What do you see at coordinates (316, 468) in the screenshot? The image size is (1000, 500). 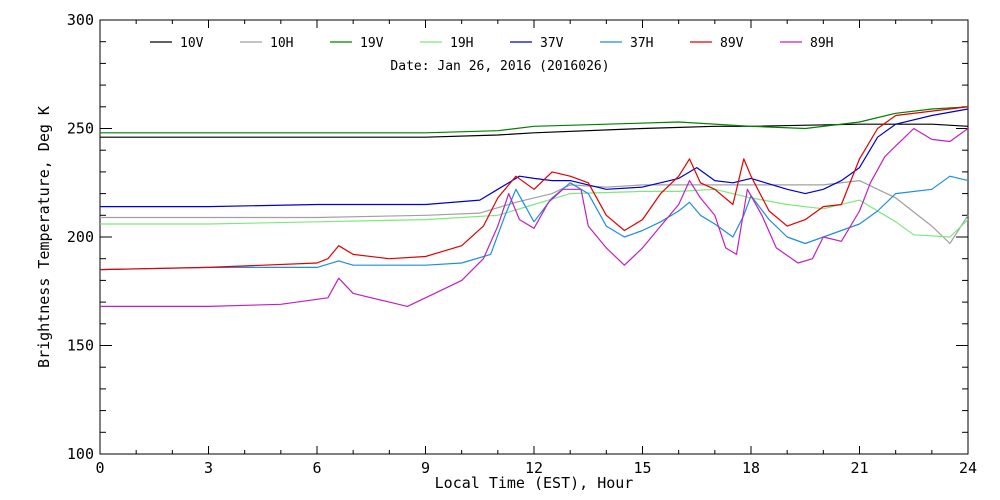 I see `x-tick-label: 6` at bounding box center [316, 468].